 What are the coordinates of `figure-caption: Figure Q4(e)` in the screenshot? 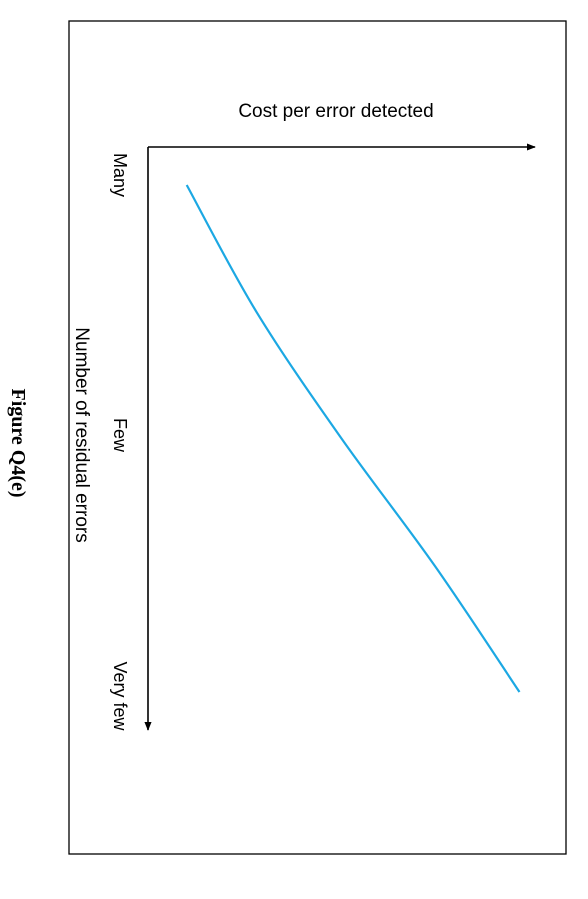 It's located at (18, 442).